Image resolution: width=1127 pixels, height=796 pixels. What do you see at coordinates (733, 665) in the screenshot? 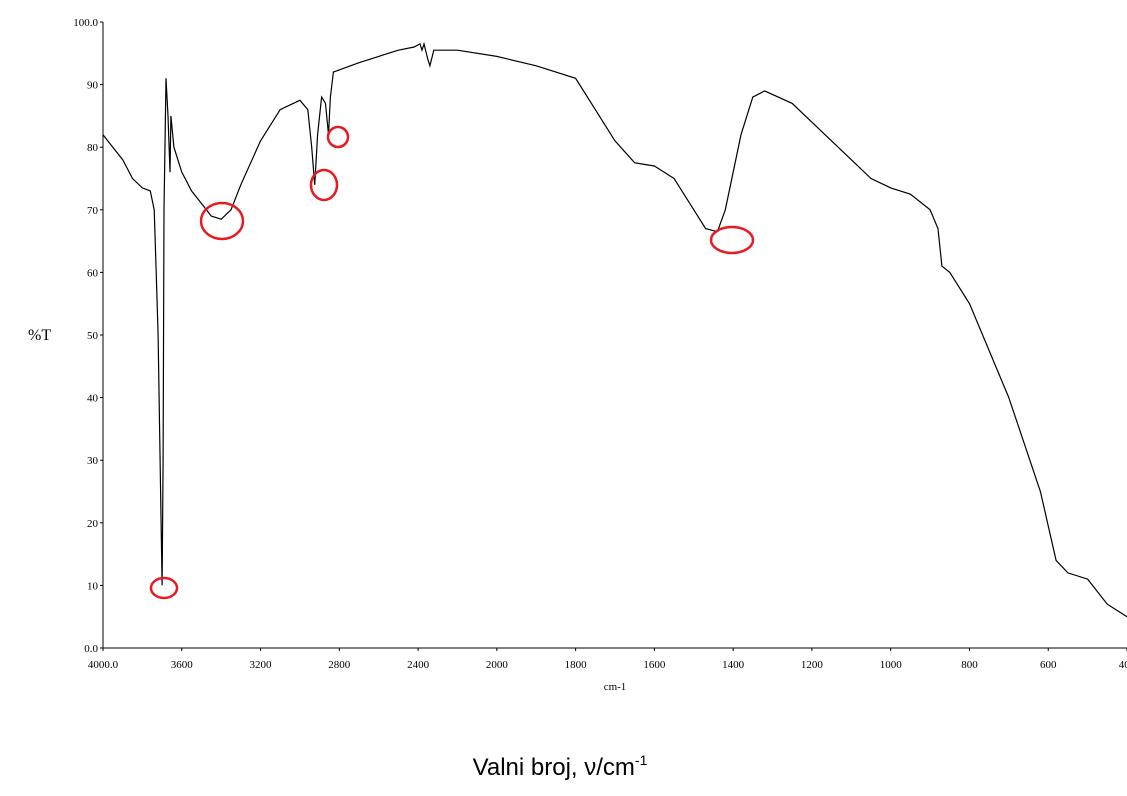
I see `x-tick-label: 1400` at bounding box center [733, 665].